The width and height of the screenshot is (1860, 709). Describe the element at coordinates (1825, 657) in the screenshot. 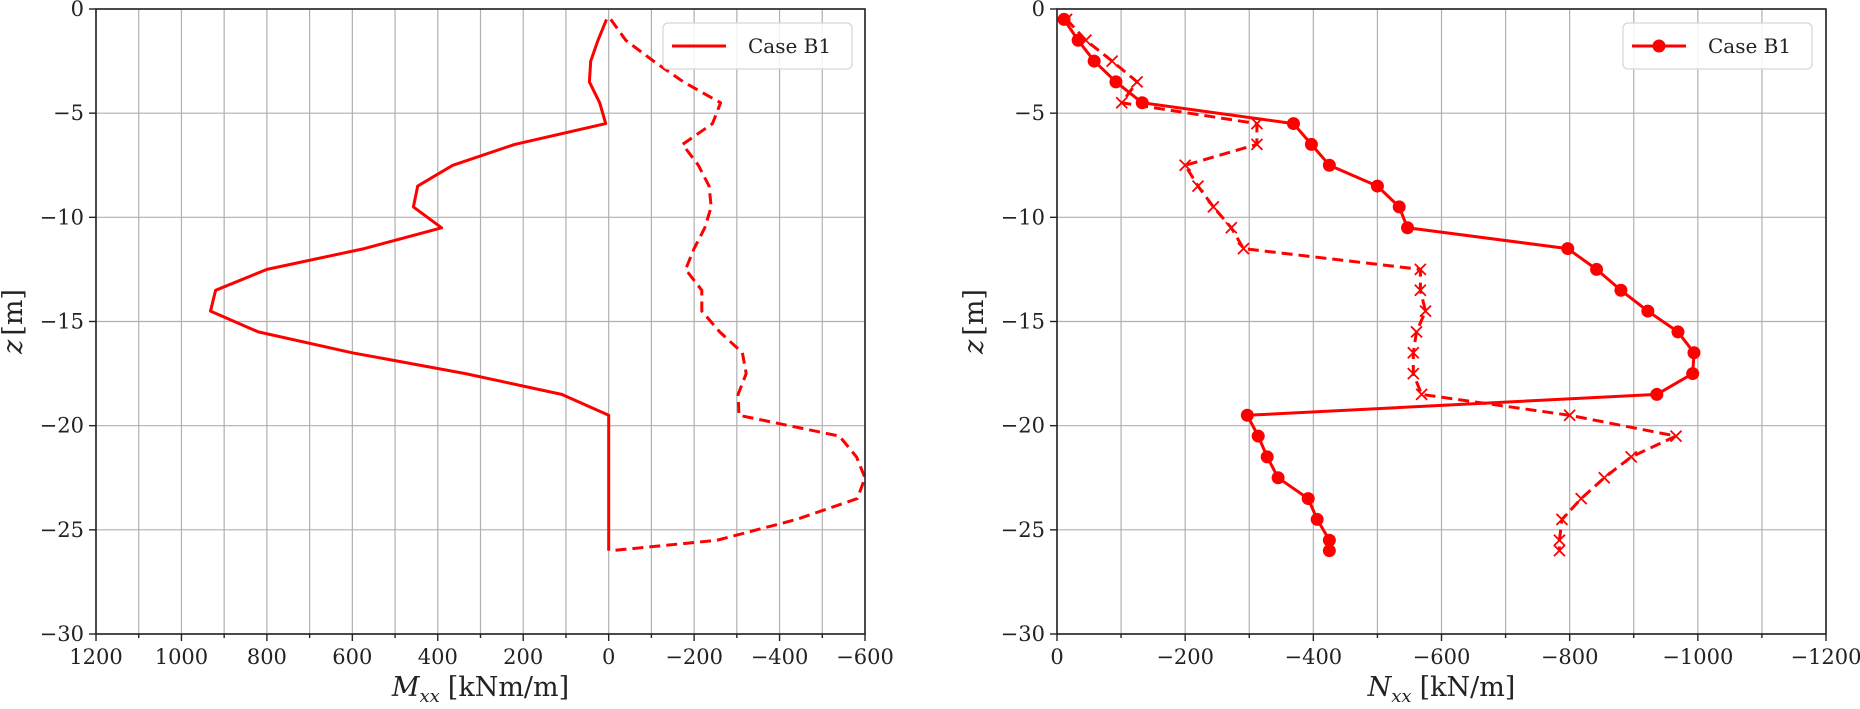

I see `x-tick-label: −1200` at that location.